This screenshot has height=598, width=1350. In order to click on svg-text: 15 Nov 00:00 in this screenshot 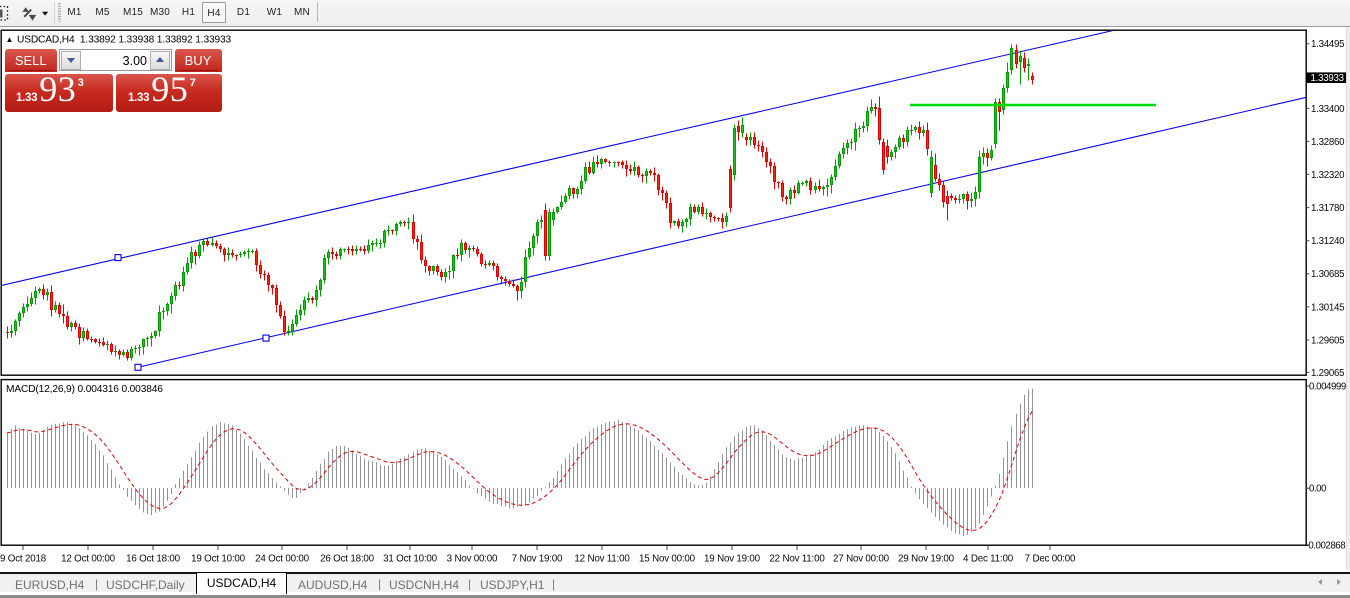, I will do `click(667, 559)`.